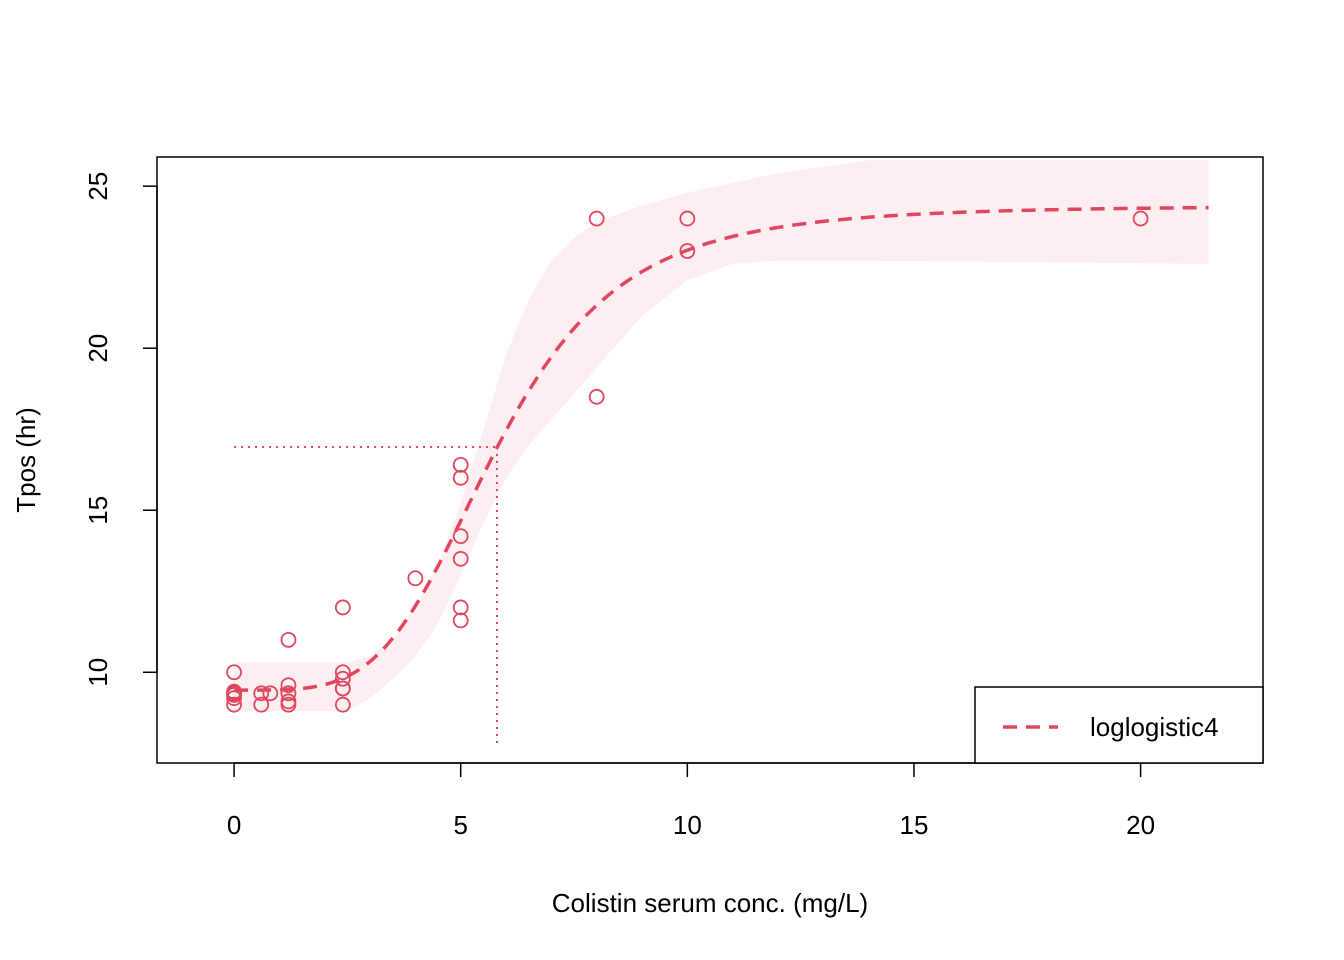 This screenshot has width=1344, height=960. Describe the element at coordinates (460, 825) in the screenshot. I see `x-tick-label: 5` at that location.